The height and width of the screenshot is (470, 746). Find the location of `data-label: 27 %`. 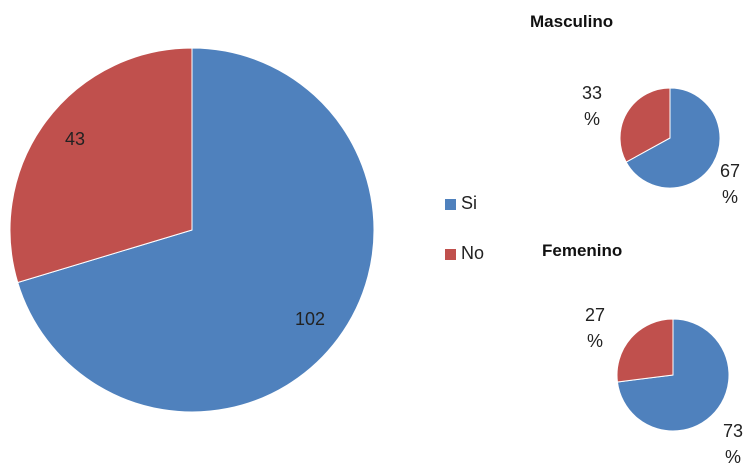

data-label: 27 % is located at coordinates (595, 328).